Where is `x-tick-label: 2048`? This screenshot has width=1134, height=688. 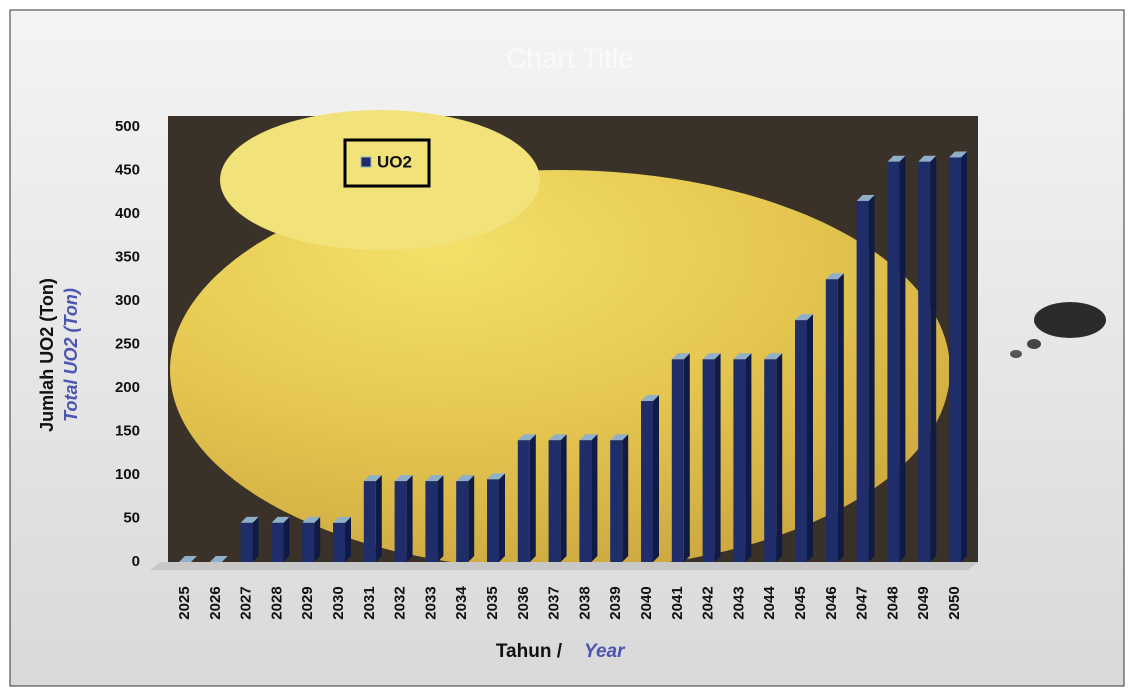 x-tick-label: 2048 is located at coordinates (892, 602).